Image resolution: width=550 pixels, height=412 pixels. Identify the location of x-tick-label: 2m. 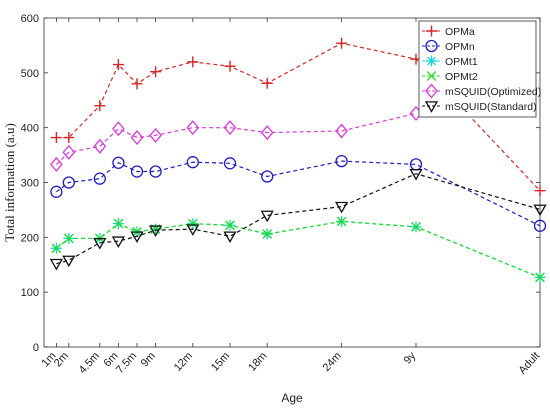
(61, 359).